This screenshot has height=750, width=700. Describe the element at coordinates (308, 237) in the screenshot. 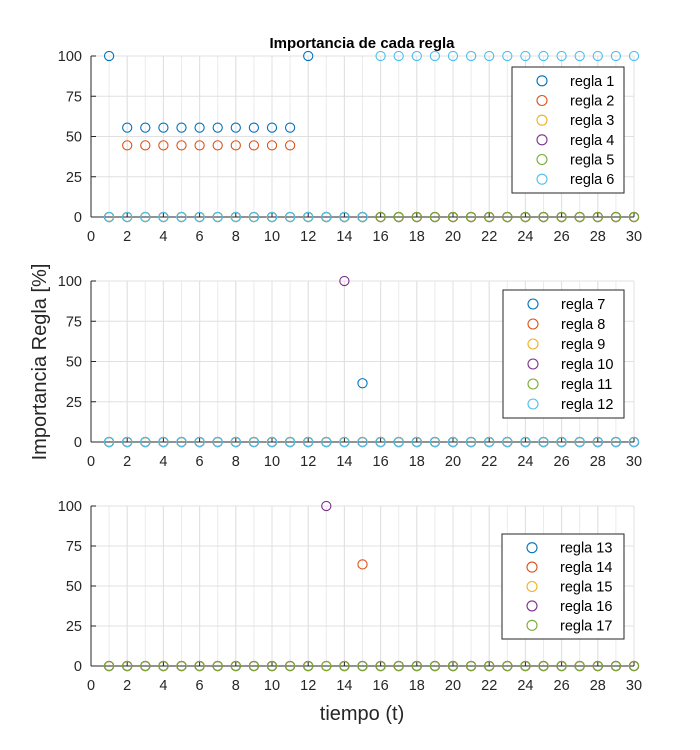

I see `x-tick-label: 12` at that location.